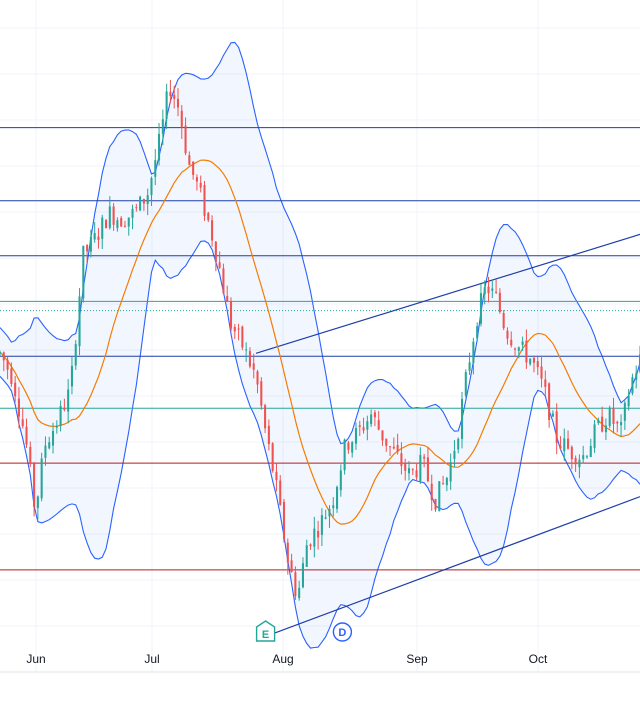  I want to click on dividend-marker-icon, so click(342, 632).